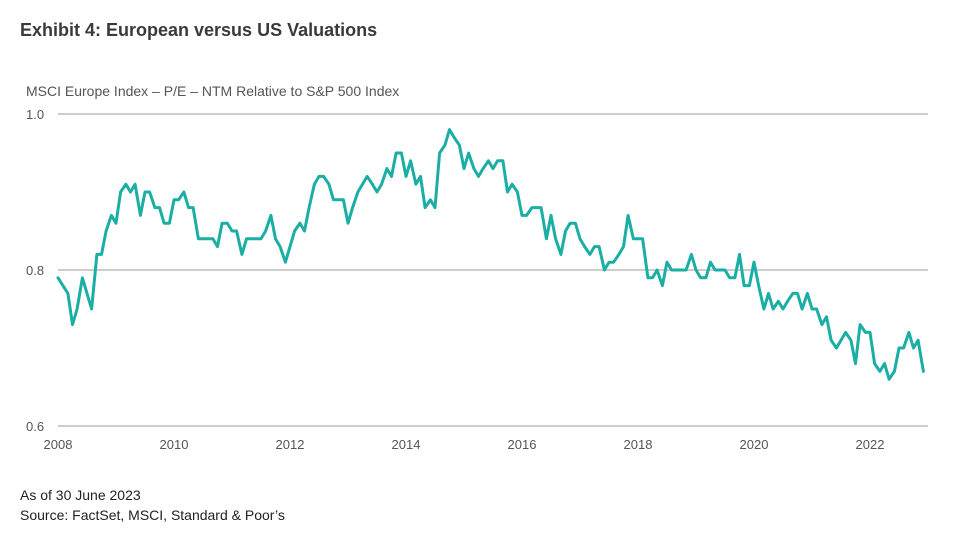  I want to click on y-tick-label: 0.6, so click(35, 426).